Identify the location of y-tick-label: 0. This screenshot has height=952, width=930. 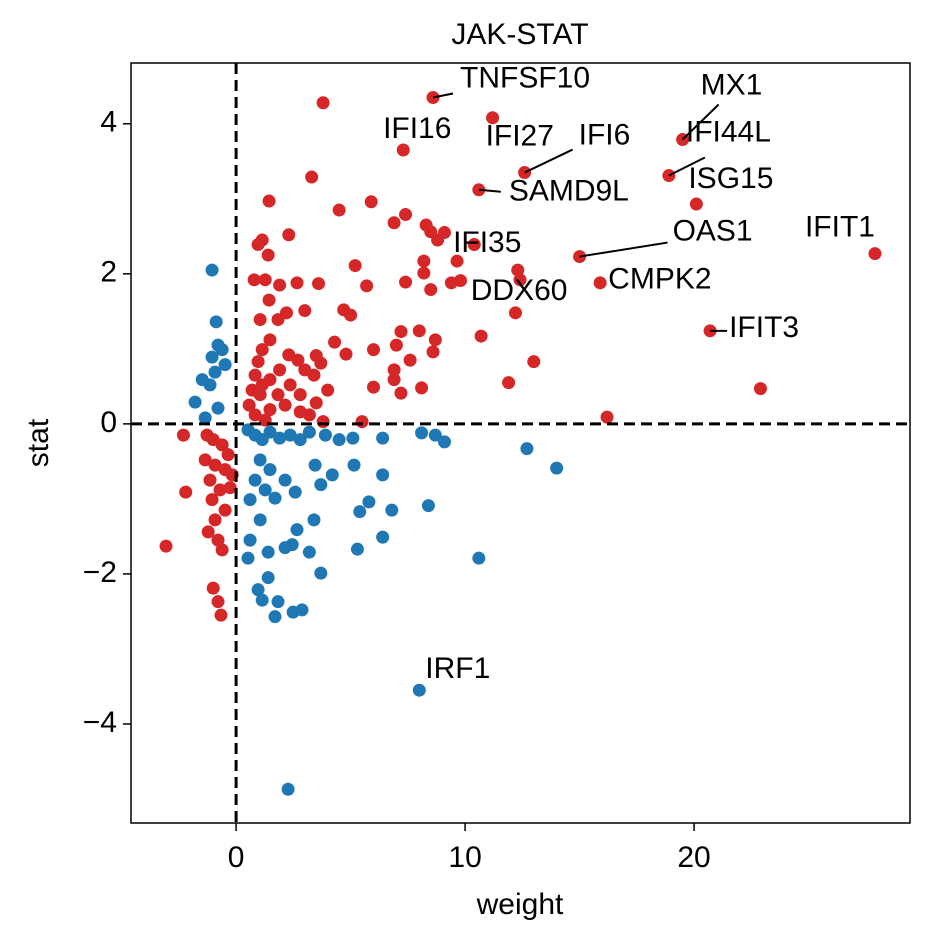
(108, 422).